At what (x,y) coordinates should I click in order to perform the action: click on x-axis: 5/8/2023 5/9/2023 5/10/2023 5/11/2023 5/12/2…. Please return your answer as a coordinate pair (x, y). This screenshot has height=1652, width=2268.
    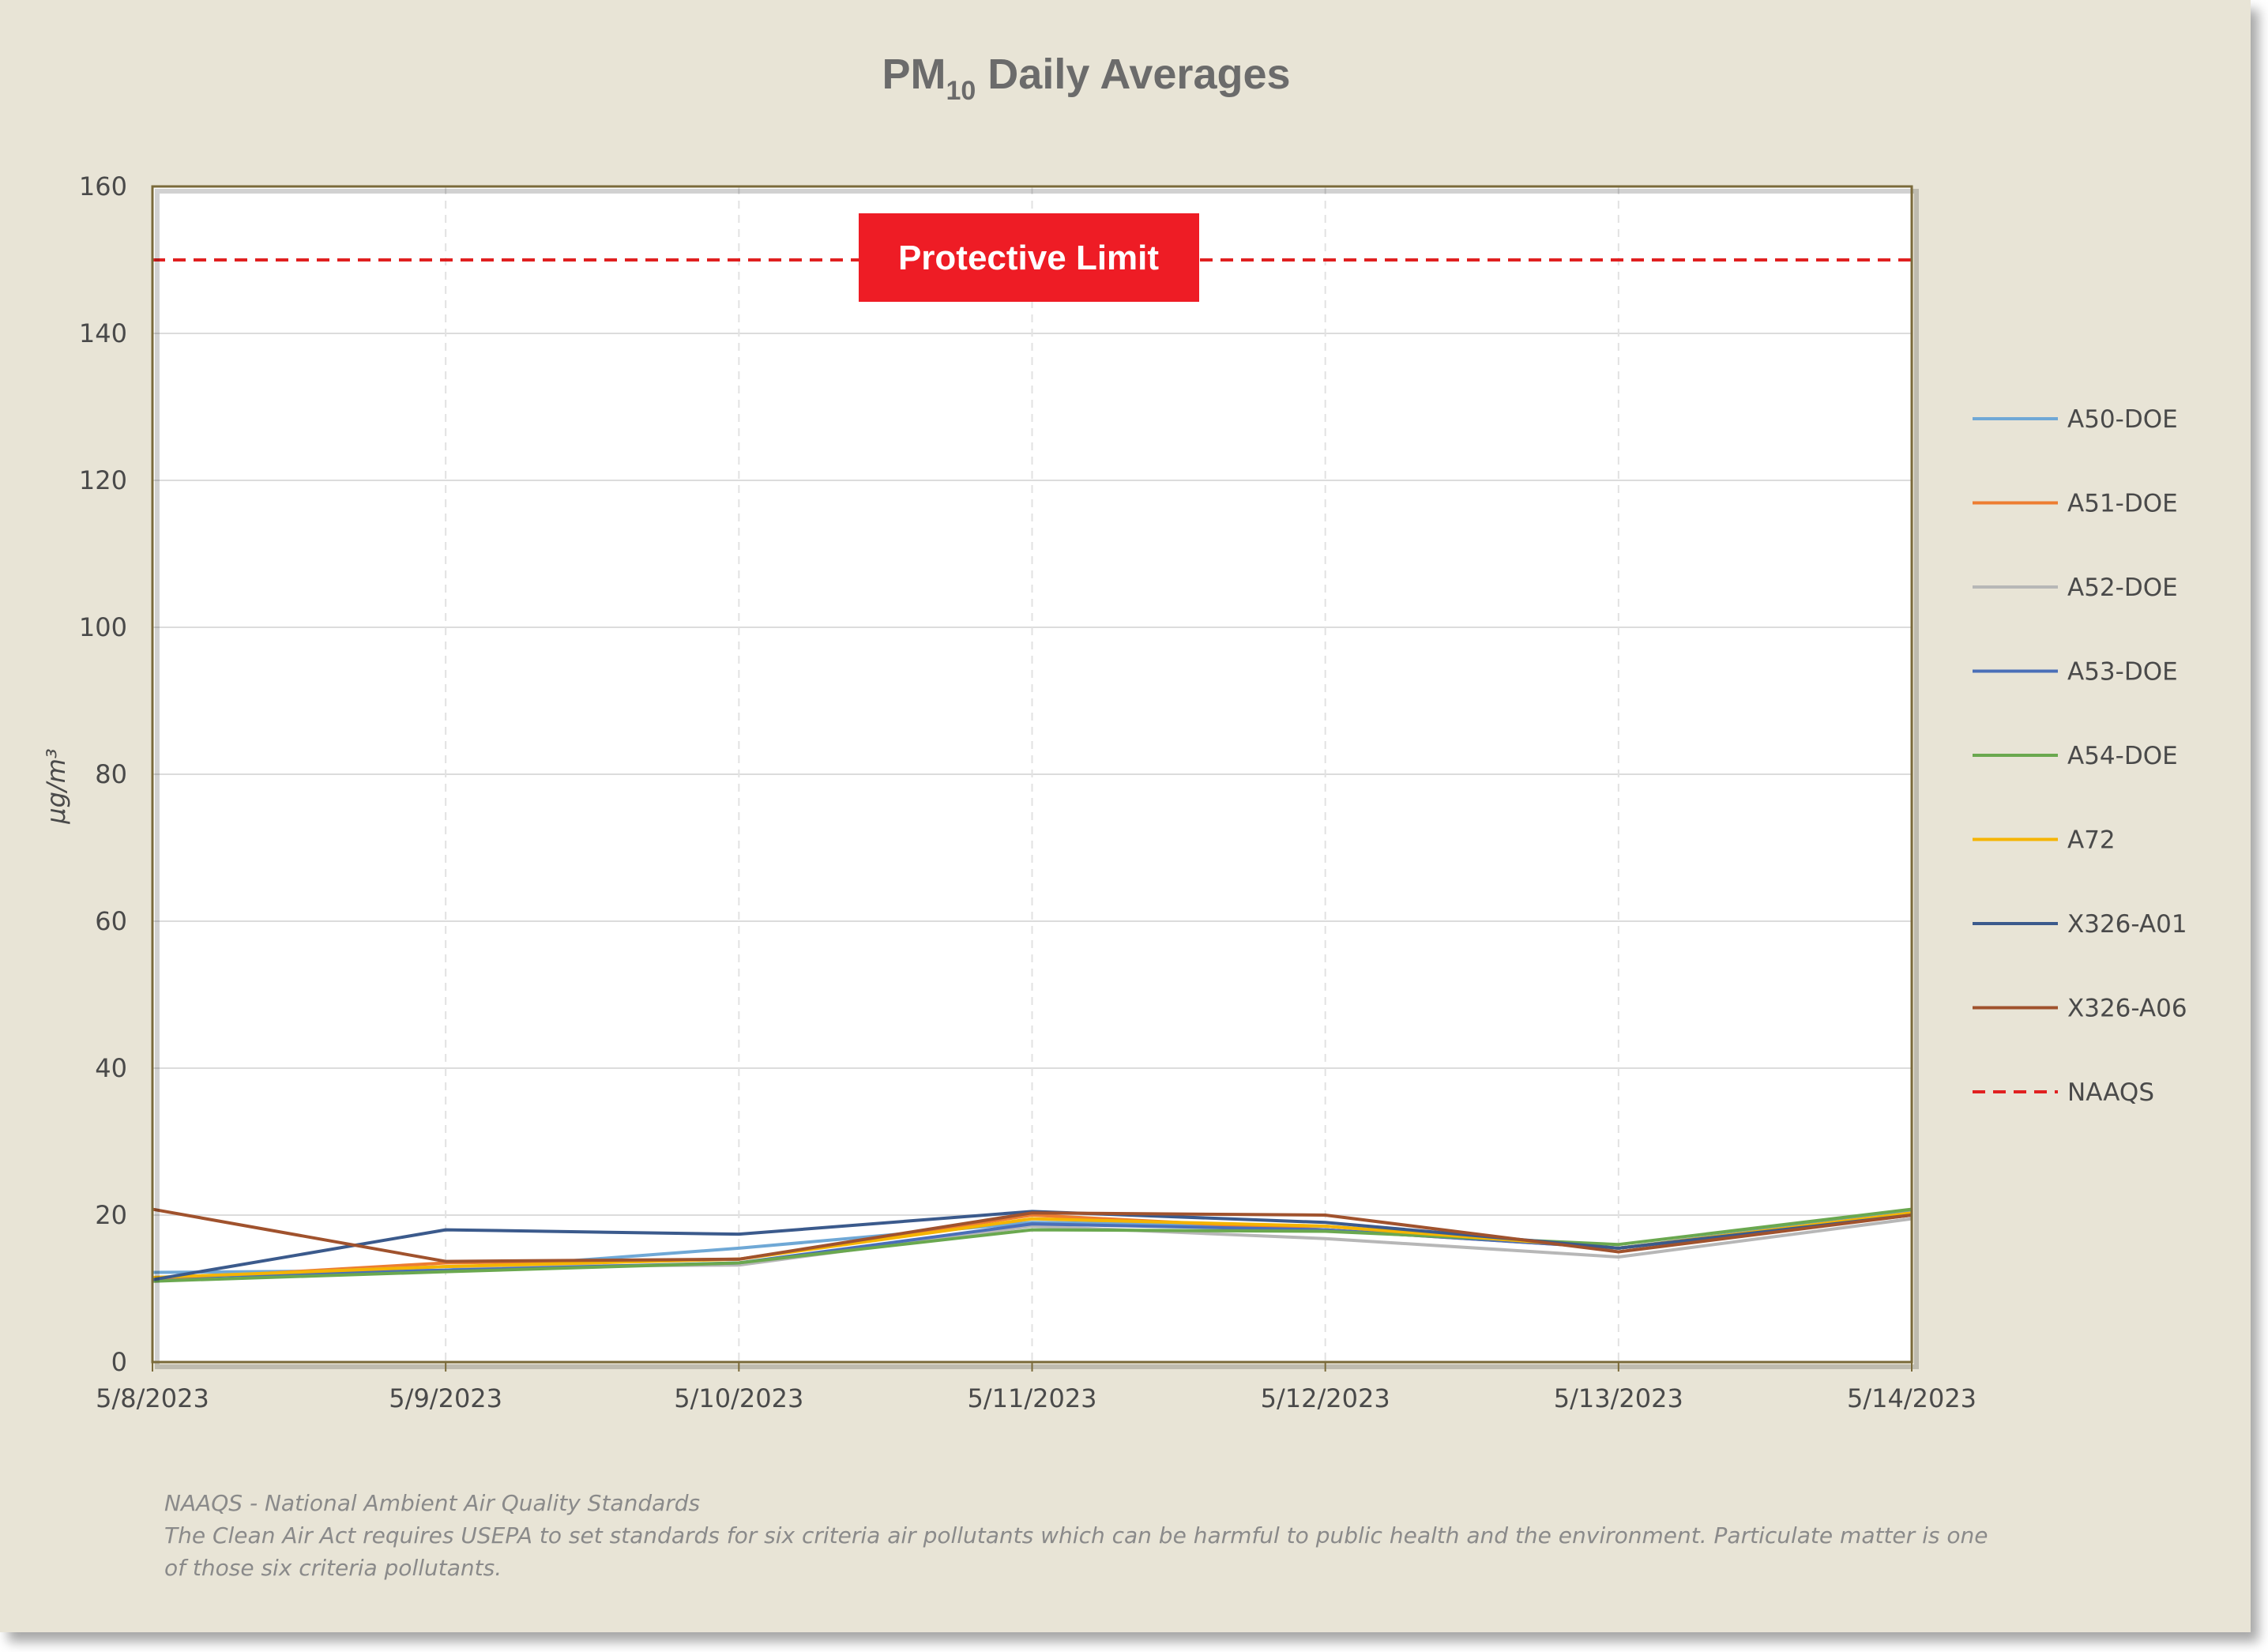
    Looking at the image, I should click on (1036, 1387).